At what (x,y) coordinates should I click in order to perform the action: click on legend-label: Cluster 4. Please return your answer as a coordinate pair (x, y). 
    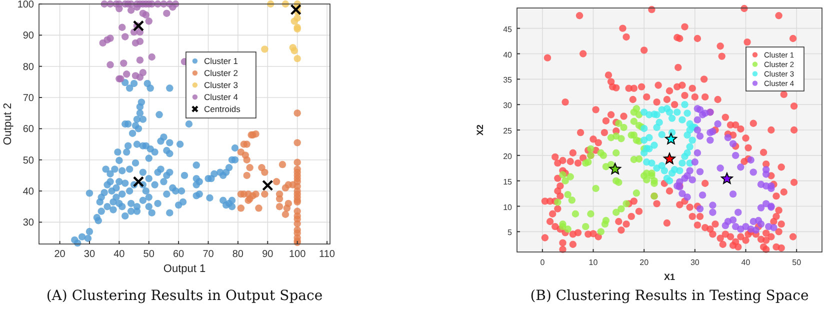
    Looking at the image, I should click on (221, 97).